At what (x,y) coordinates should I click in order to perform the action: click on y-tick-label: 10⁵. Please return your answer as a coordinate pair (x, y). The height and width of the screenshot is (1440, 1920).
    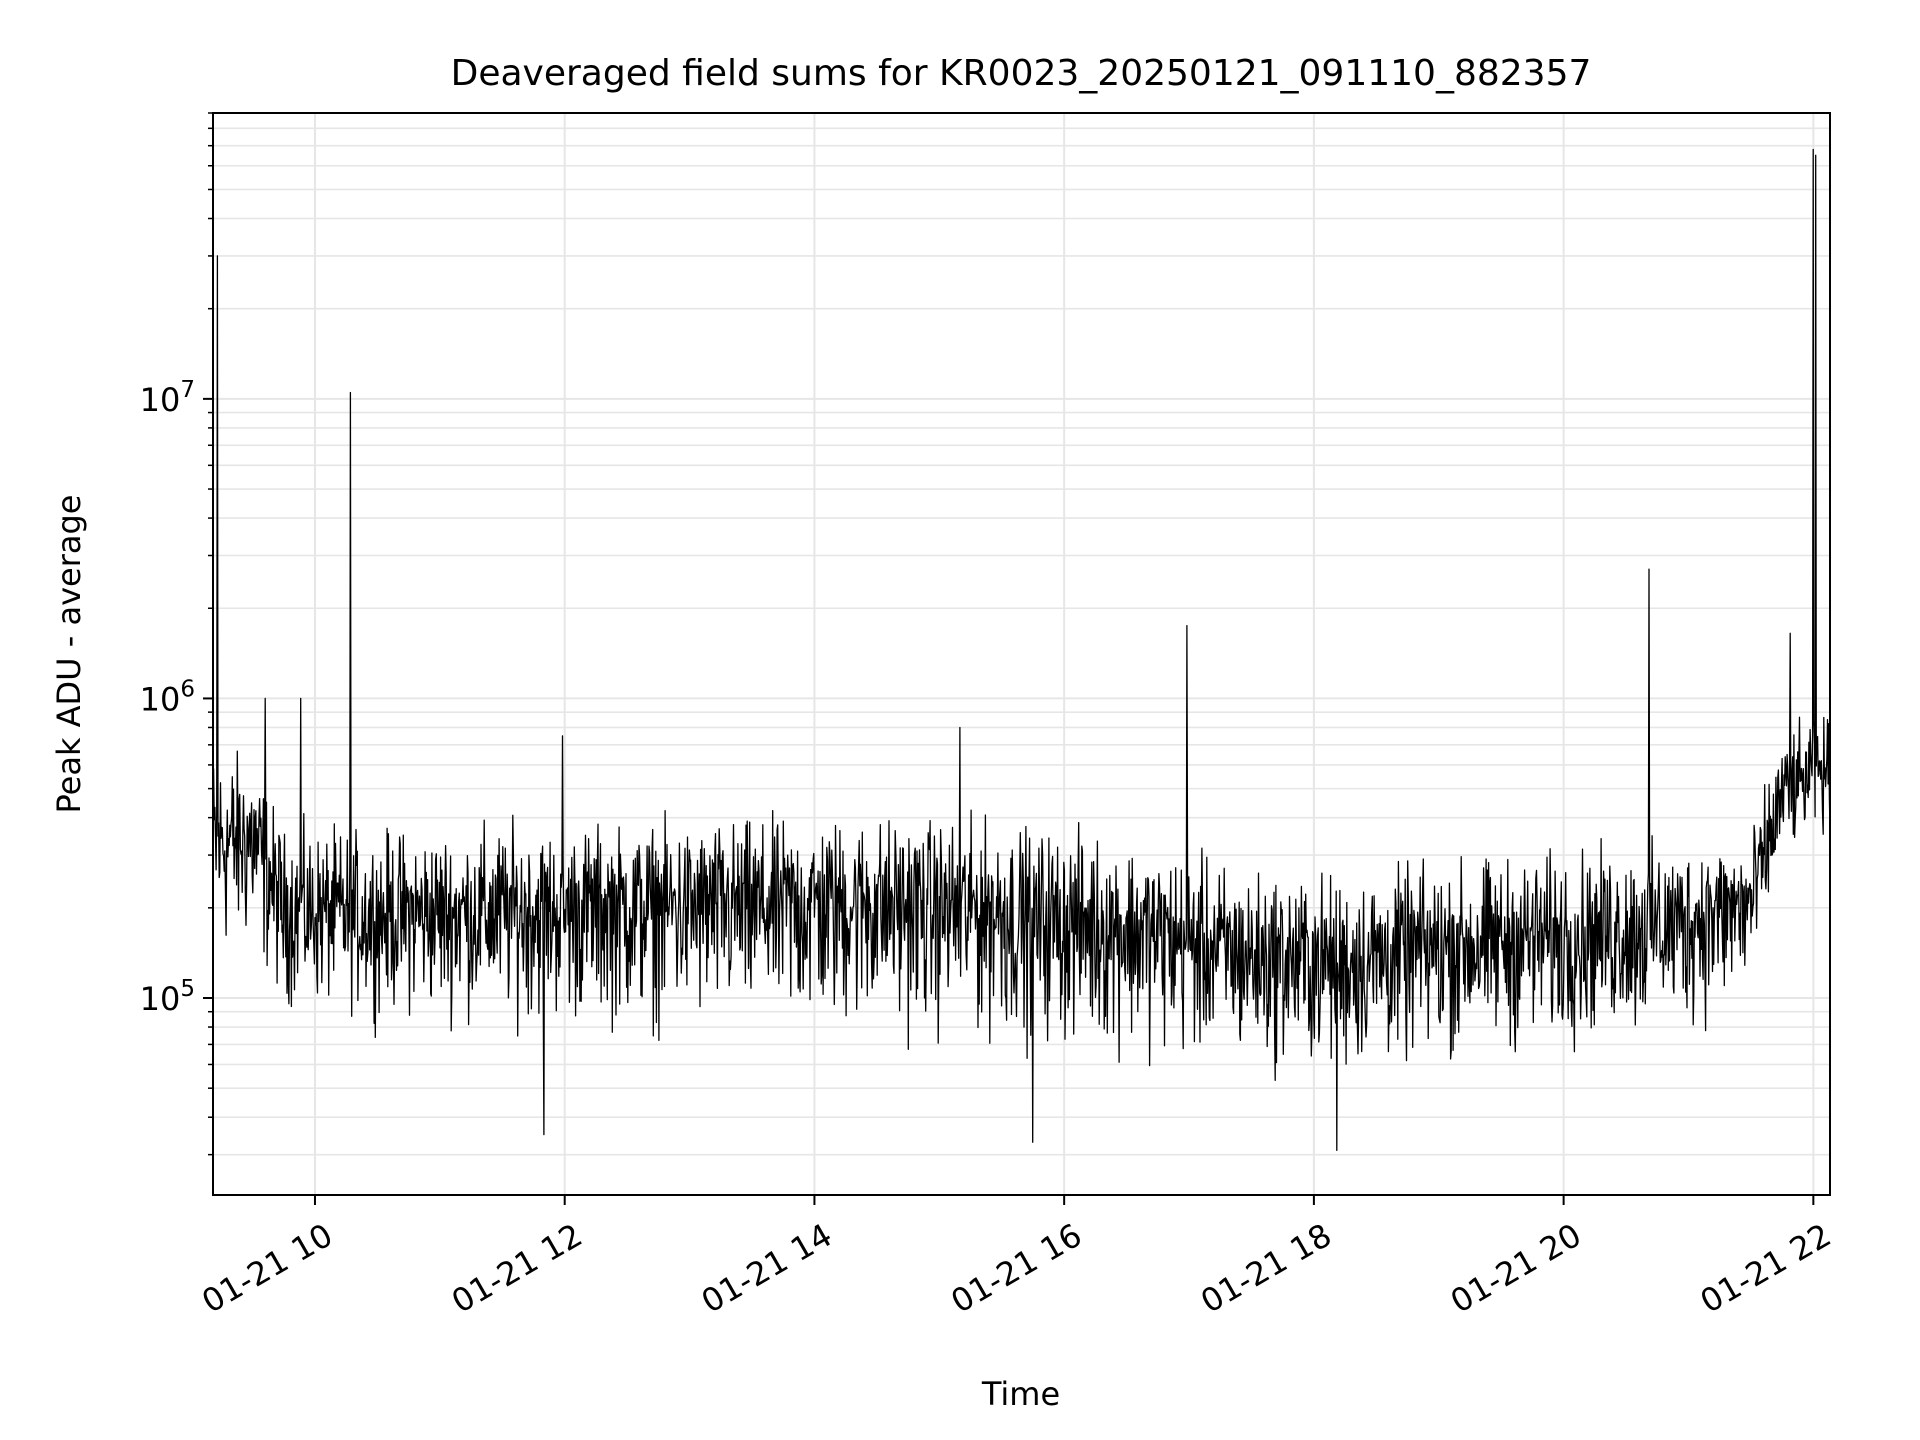
    Looking at the image, I should click on (167, 997).